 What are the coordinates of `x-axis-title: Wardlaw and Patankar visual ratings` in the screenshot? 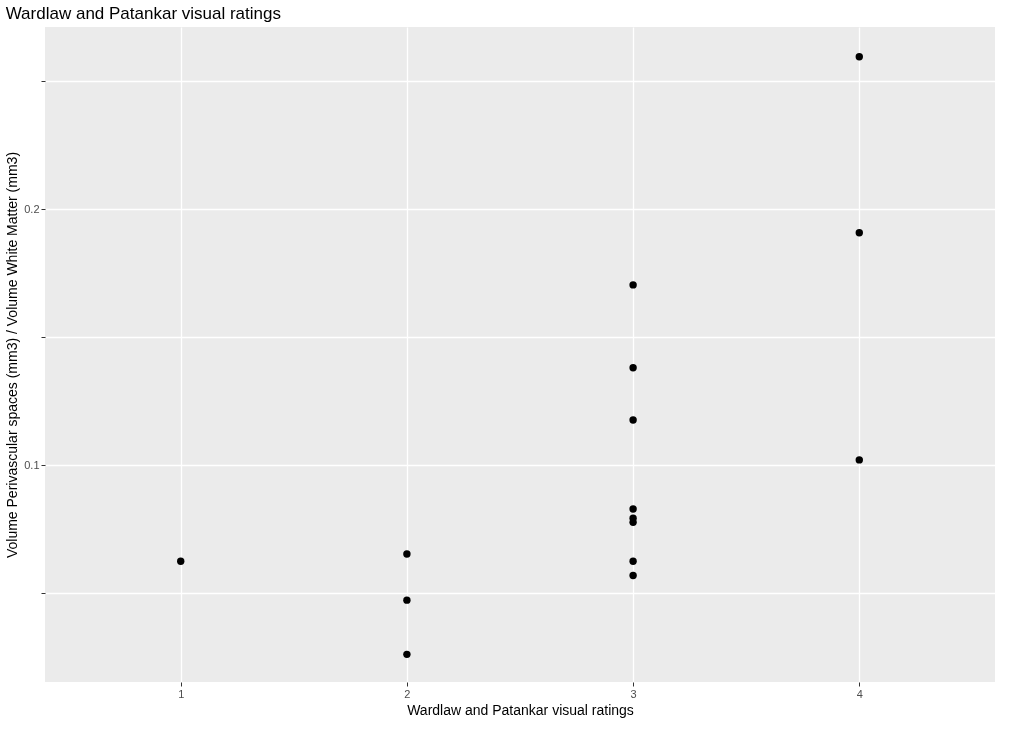 It's located at (520, 709).